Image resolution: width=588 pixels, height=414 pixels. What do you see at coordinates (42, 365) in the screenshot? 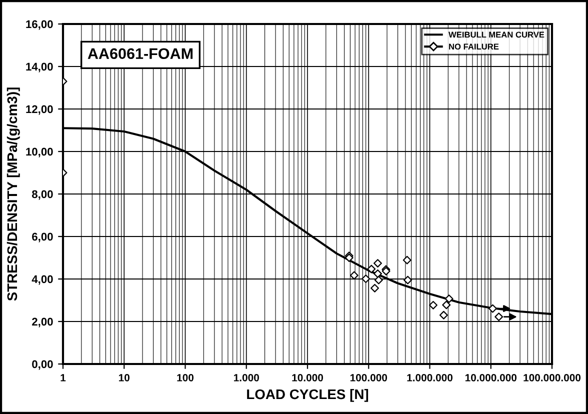
I see `y-tick-label: 0,00` at bounding box center [42, 365].